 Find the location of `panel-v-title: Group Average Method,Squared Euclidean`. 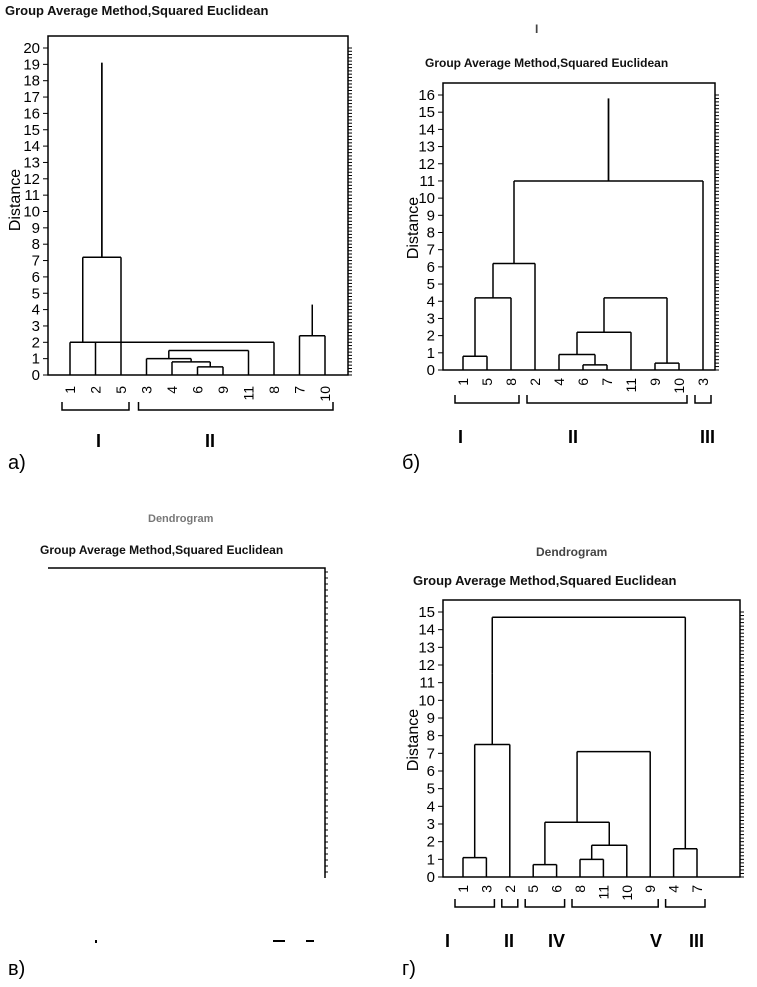

panel-v-title: Group Average Method,Squared Euclidean is located at coordinates (162, 550).